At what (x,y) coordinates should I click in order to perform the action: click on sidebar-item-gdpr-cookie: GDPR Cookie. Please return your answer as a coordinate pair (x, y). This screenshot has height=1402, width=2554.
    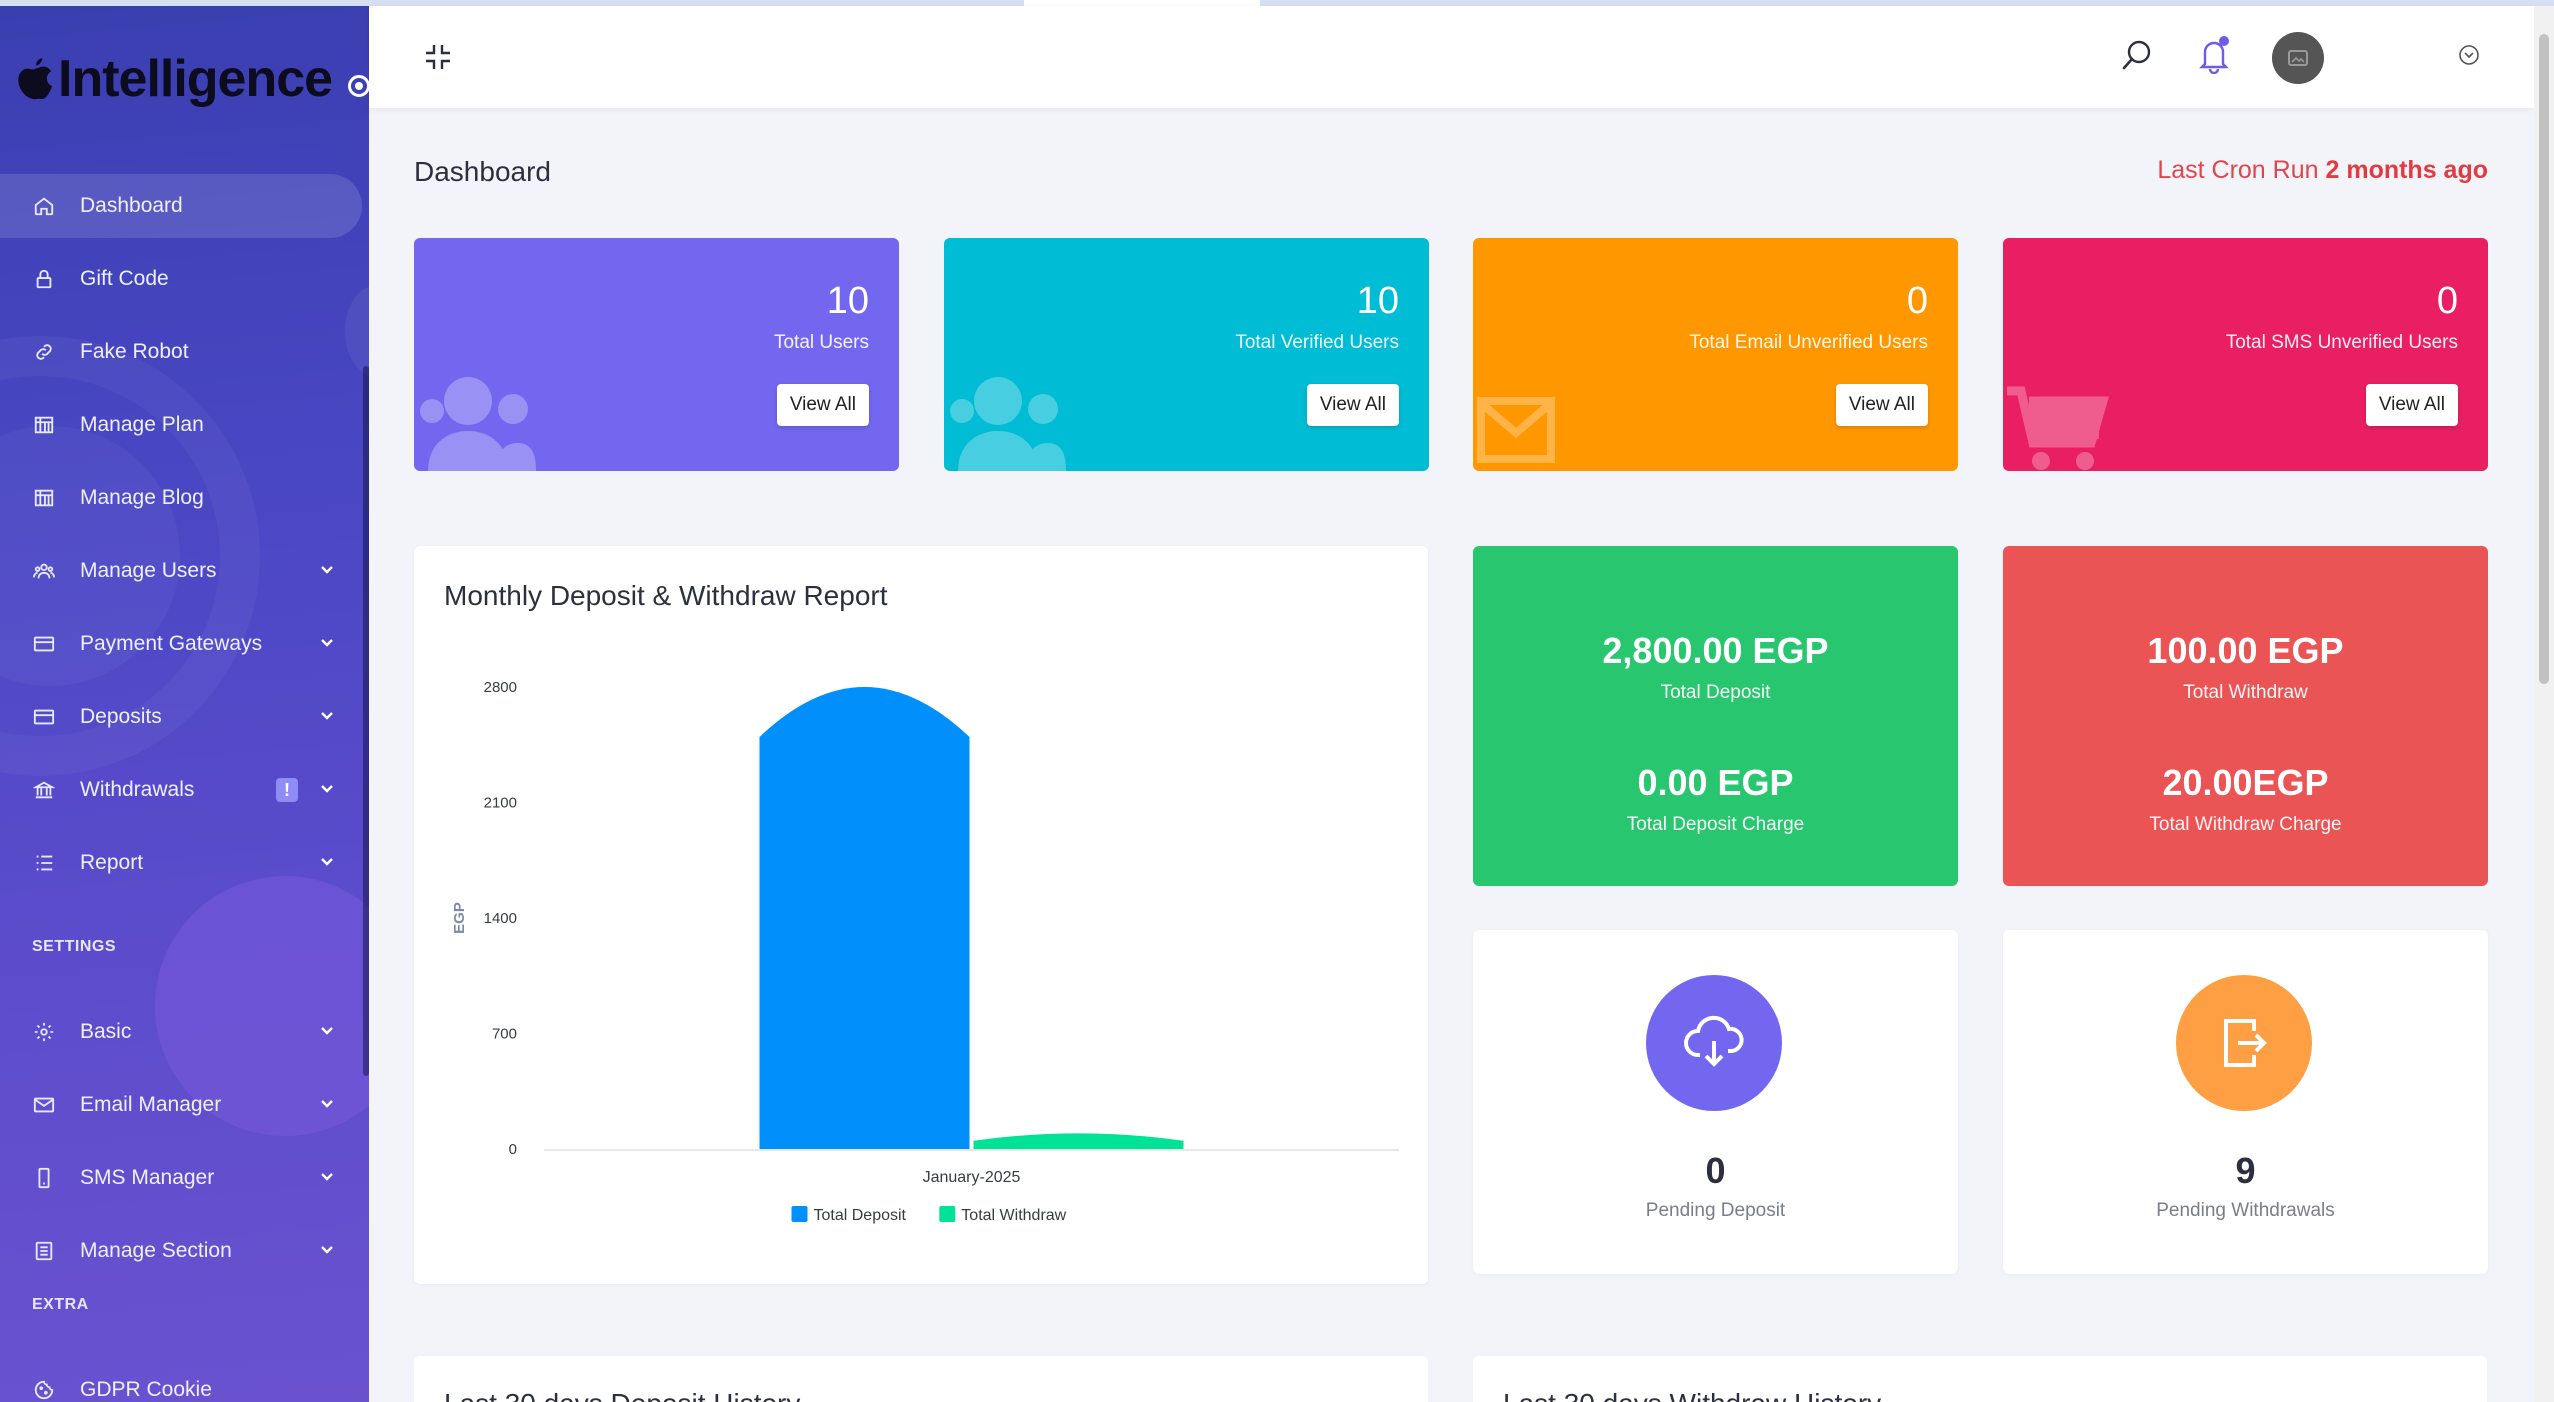
    Looking at the image, I should click on (181, 1380).